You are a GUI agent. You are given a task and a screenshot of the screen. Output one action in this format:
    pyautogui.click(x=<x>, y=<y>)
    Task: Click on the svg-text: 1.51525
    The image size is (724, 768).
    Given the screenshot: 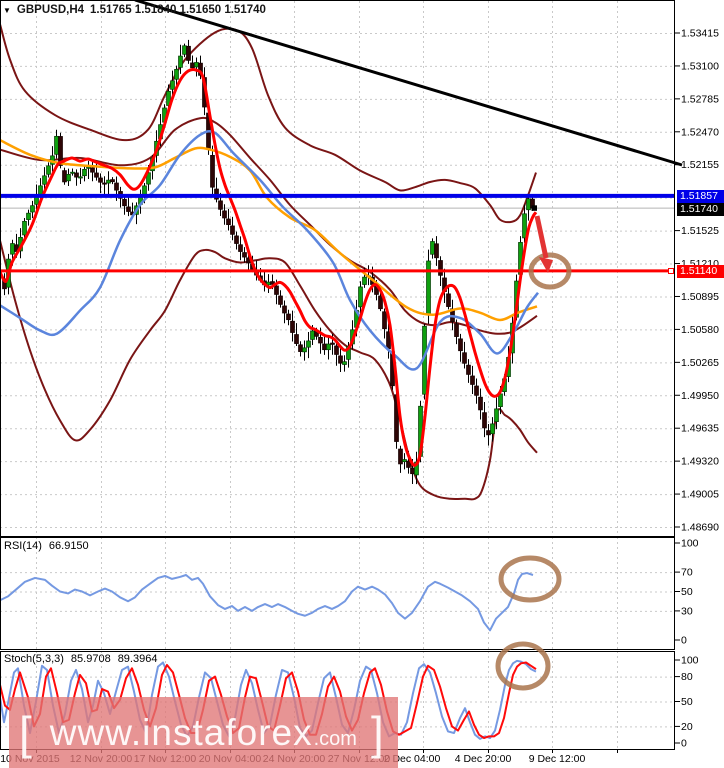 What is the action you would take?
    pyautogui.click(x=700, y=231)
    